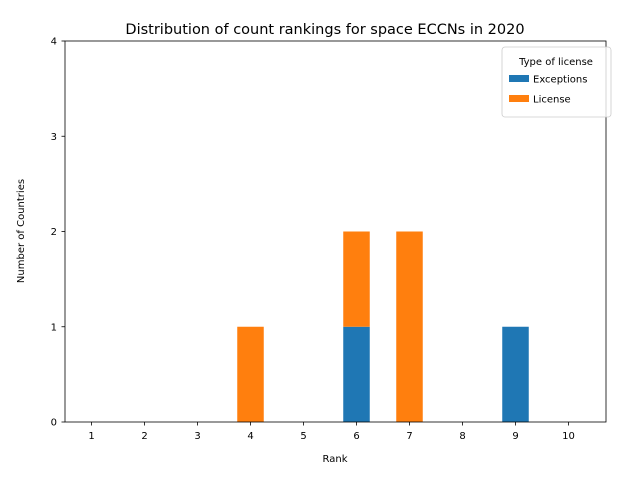  What do you see at coordinates (91, 436) in the screenshot?
I see `x-tick-label: 1` at bounding box center [91, 436].